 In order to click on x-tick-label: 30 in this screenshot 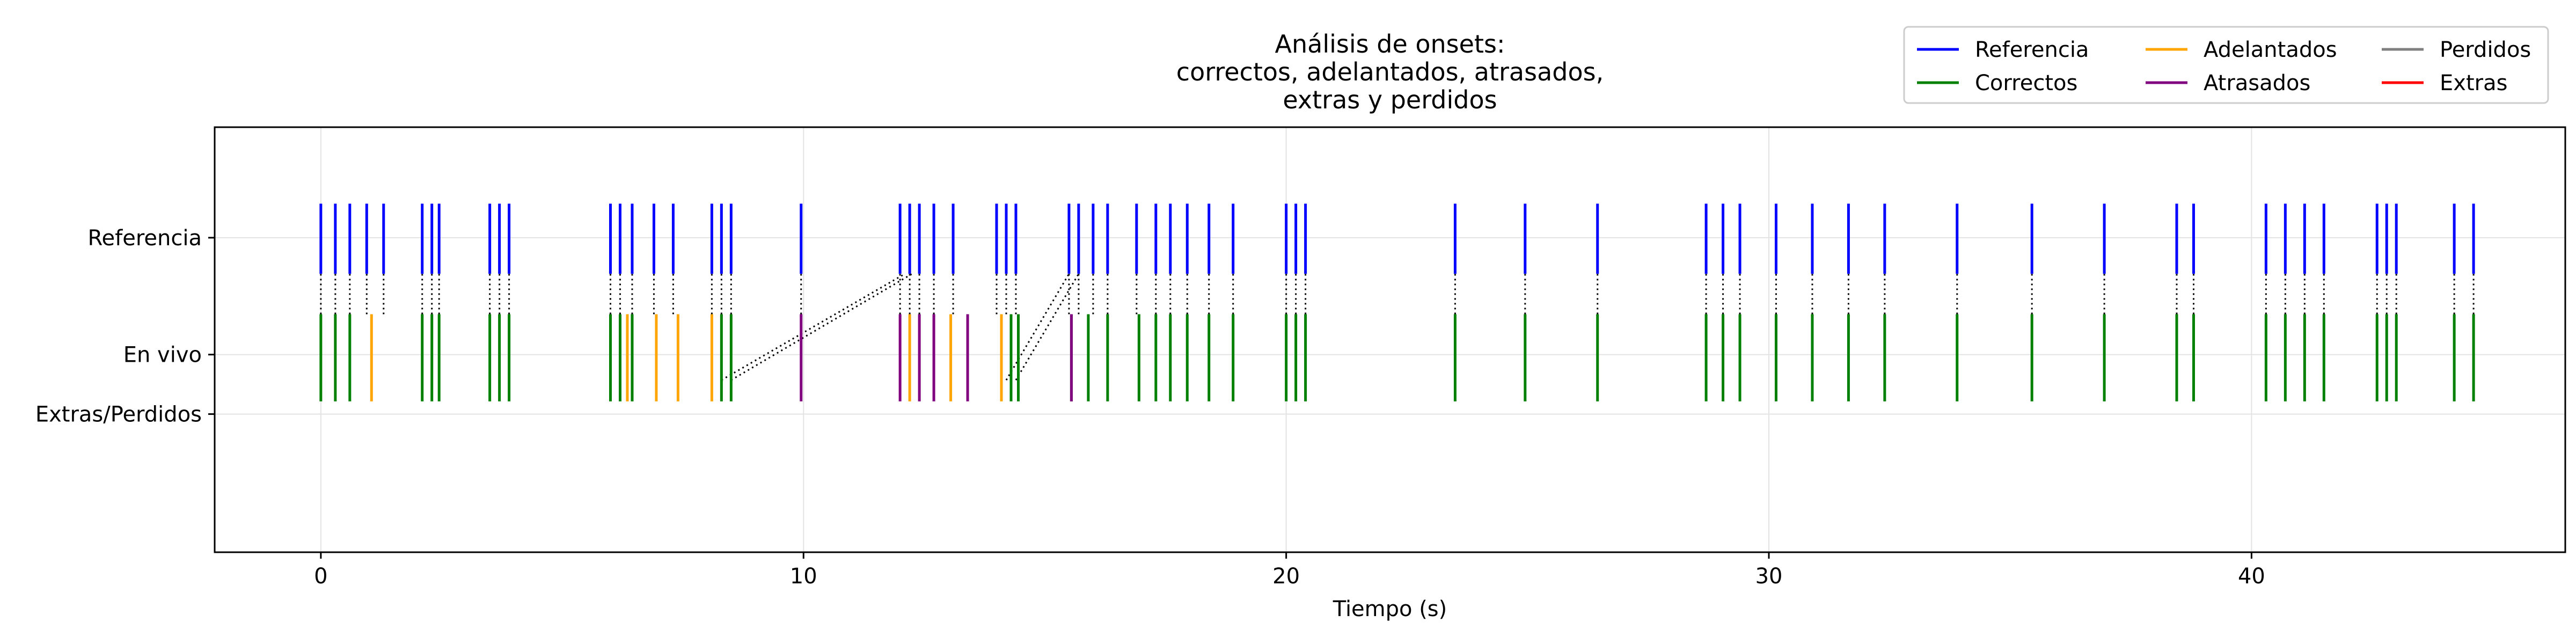, I will do `click(1769, 576)`.